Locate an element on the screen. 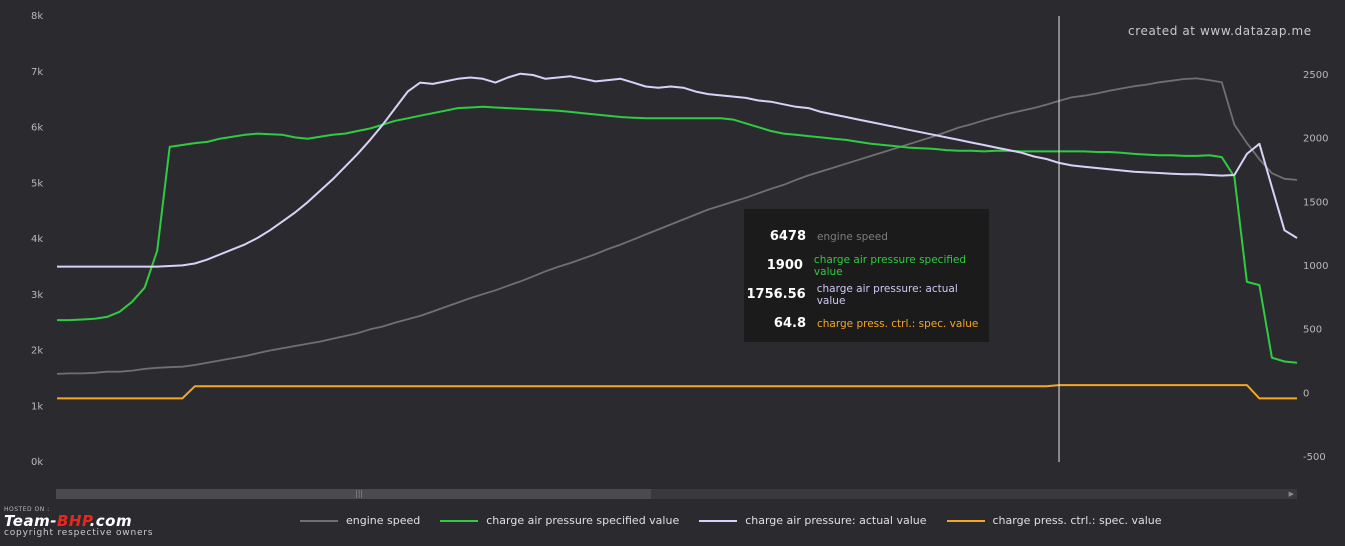  tooltip-row-ctrl-spec: 64.8 charge press. ctrl.: spec. value is located at coordinates (866, 323).